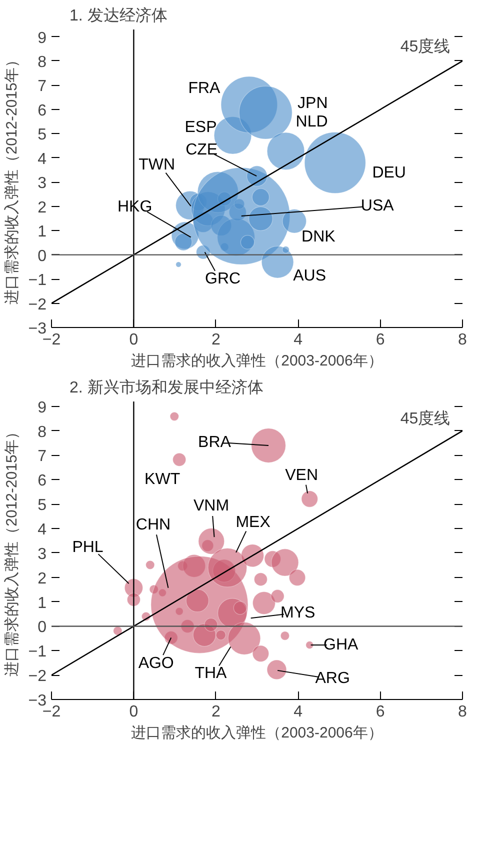  Describe the element at coordinates (341, 645) in the screenshot. I see `annotation: GHA` at that location.